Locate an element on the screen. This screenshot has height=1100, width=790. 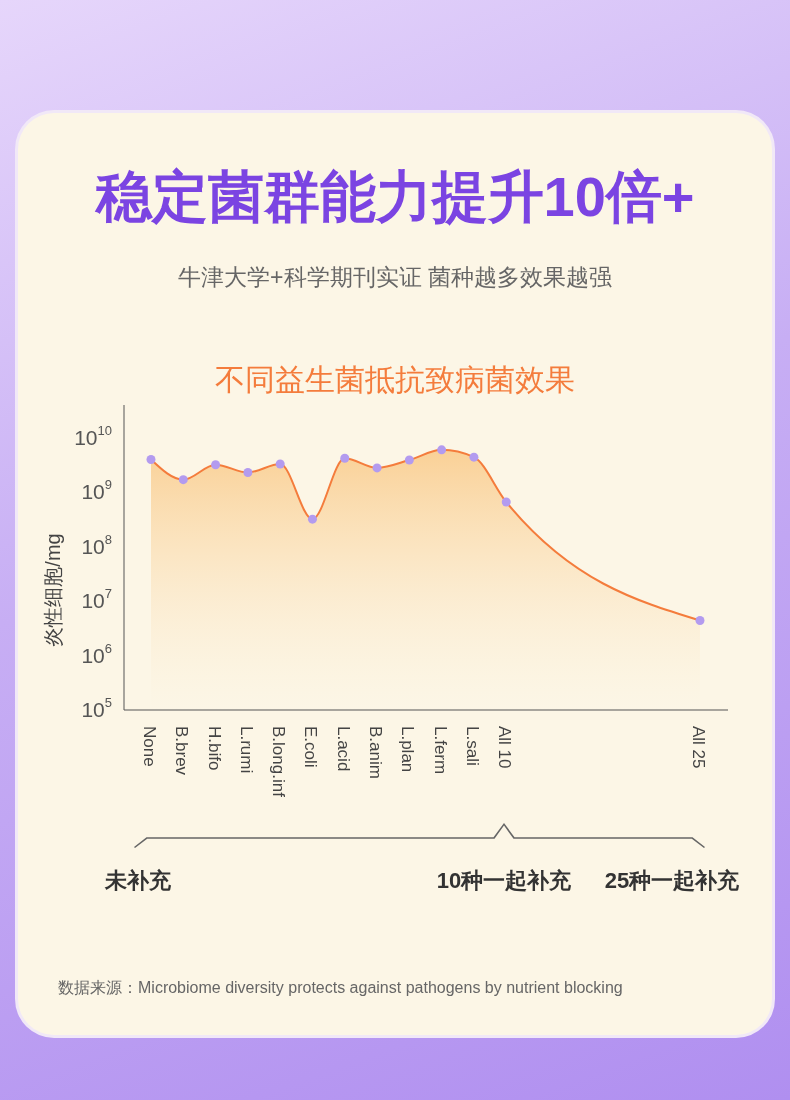
x-tick-label: None is located at coordinates (149, 746).